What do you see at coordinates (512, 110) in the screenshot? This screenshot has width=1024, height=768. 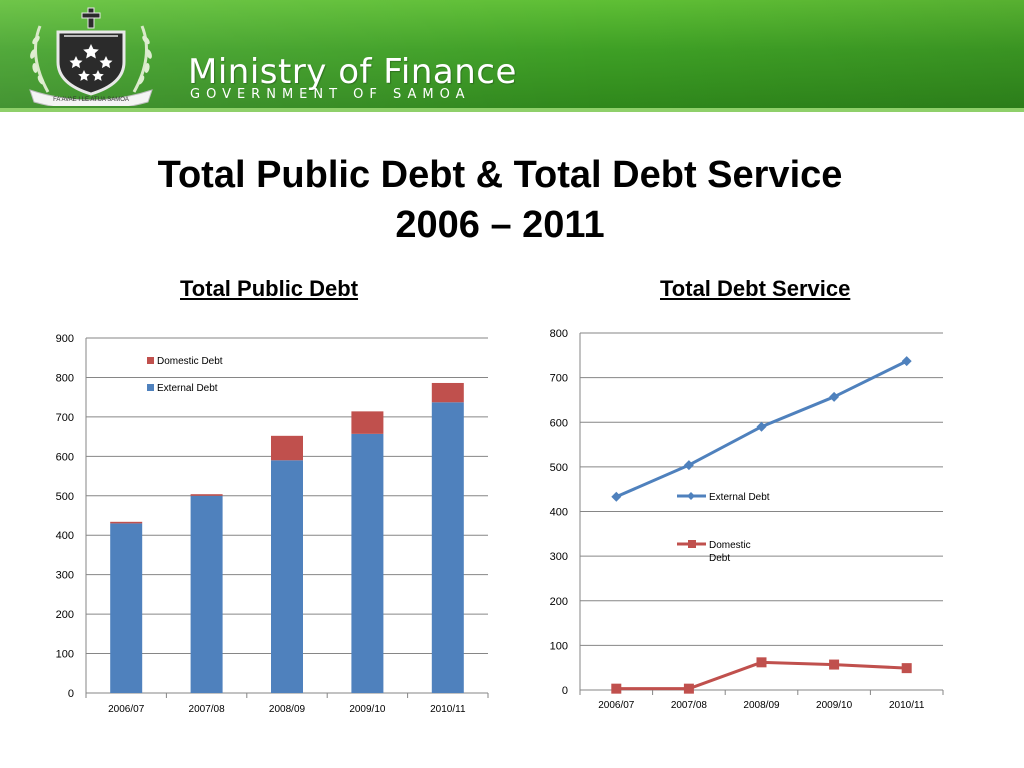 I see `header-banner-edge` at bounding box center [512, 110].